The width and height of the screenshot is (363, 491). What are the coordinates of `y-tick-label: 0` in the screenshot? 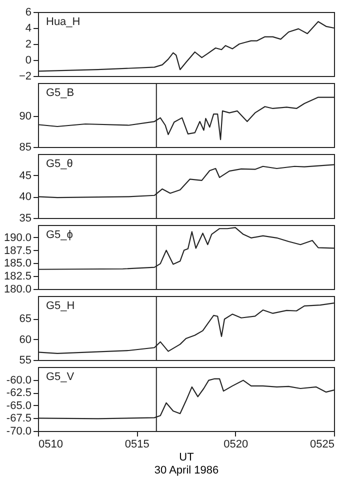 It's located at (28, 60).